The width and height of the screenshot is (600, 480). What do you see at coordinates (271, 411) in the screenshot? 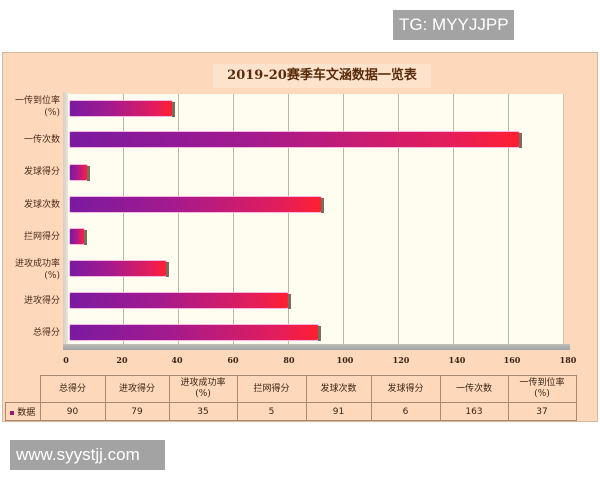
I see `table-cell: 5` at bounding box center [271, 411].